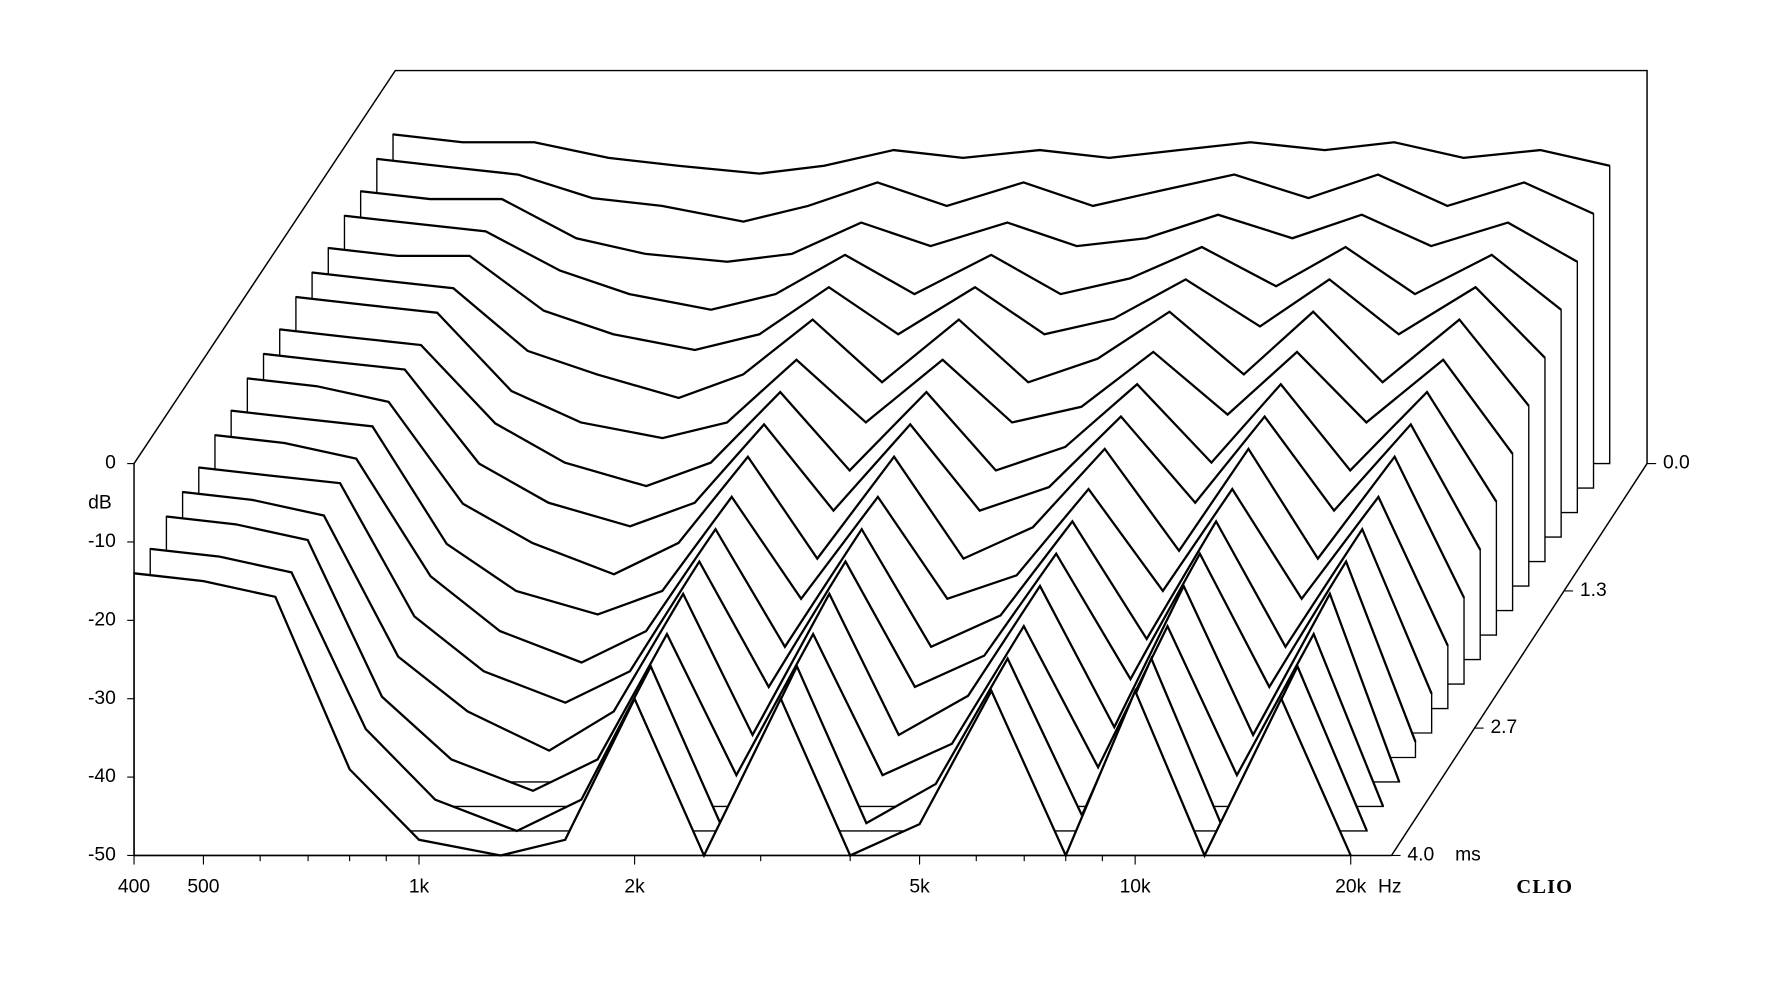 The image size is (1772, 1001). I want to click on x-tick-label: 10k, so click(1135, 886).